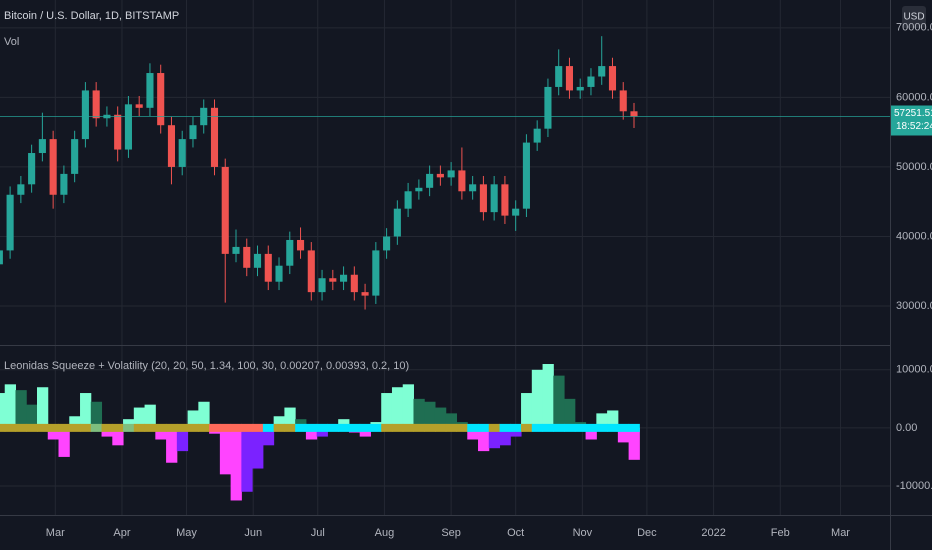  What do you see at coordinates (914, 486) in the screenshot?
I see `y-tick-label: -10000.00` at bounding box center [914, 486].